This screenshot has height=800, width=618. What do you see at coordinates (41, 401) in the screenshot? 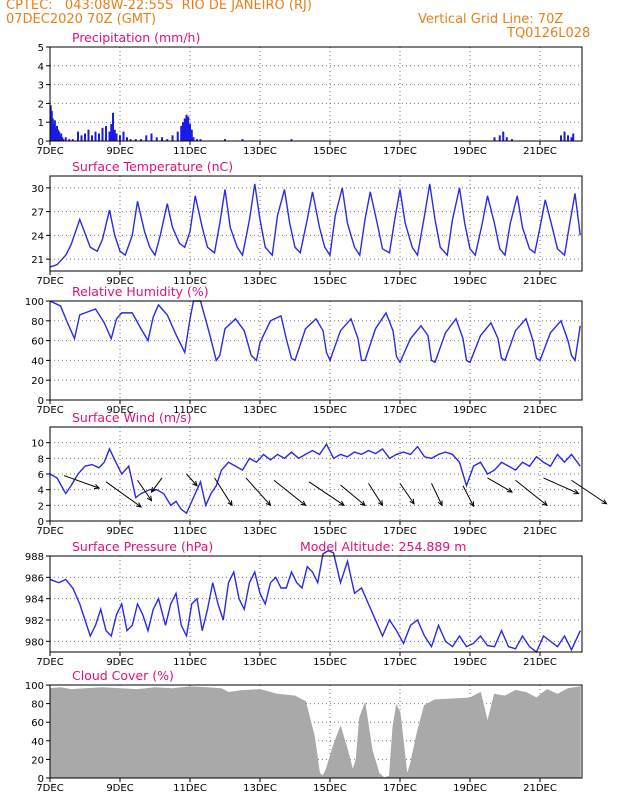
I see `y-tick-label: 0` at bounding box center [41, 401].